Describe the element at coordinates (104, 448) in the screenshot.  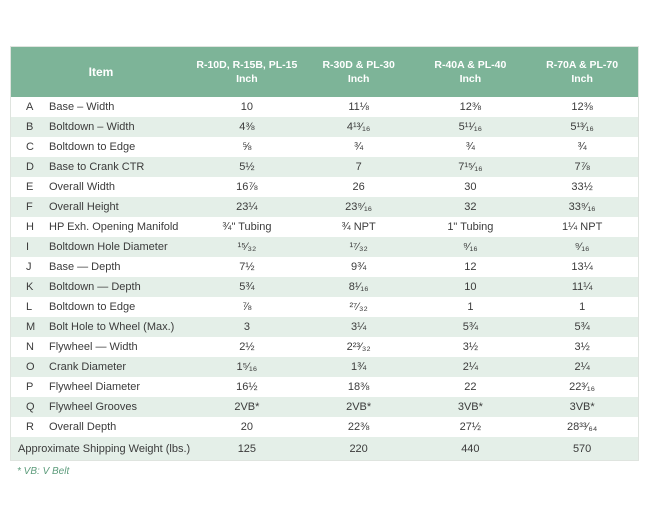
I see `shipping-weight-label: Approximate Shipping Weight (lbs.)` at that location.